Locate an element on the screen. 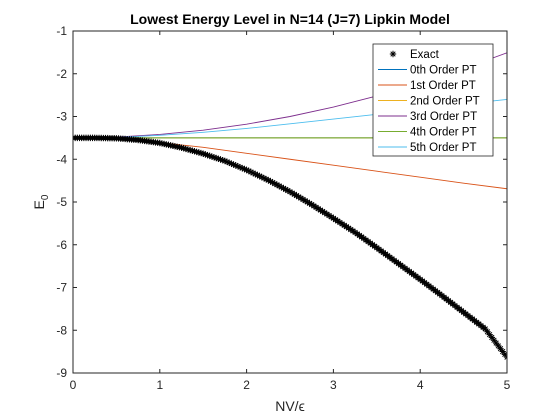  y-axis-label-main: E is located at coordinates (39, 204).